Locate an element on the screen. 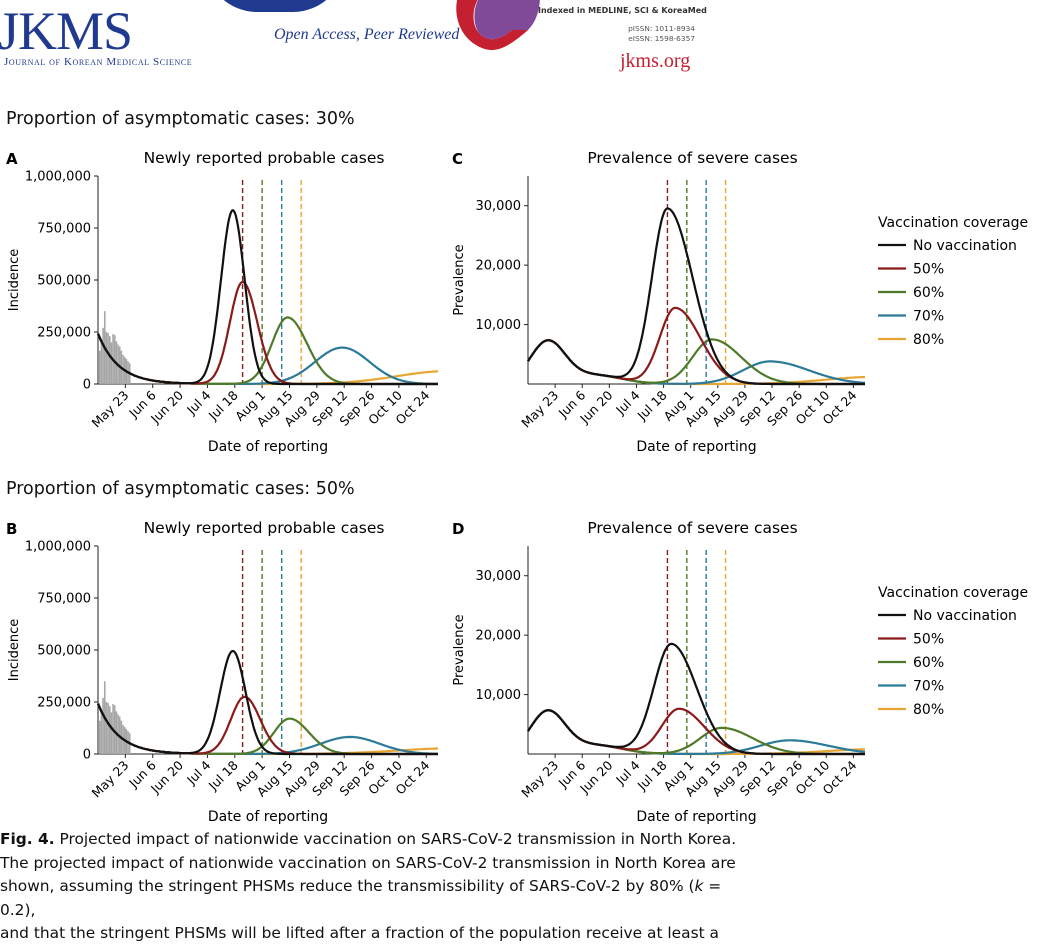  journal-eissn: eISSN: 1598-6357 is located at coordinates (661, 38).